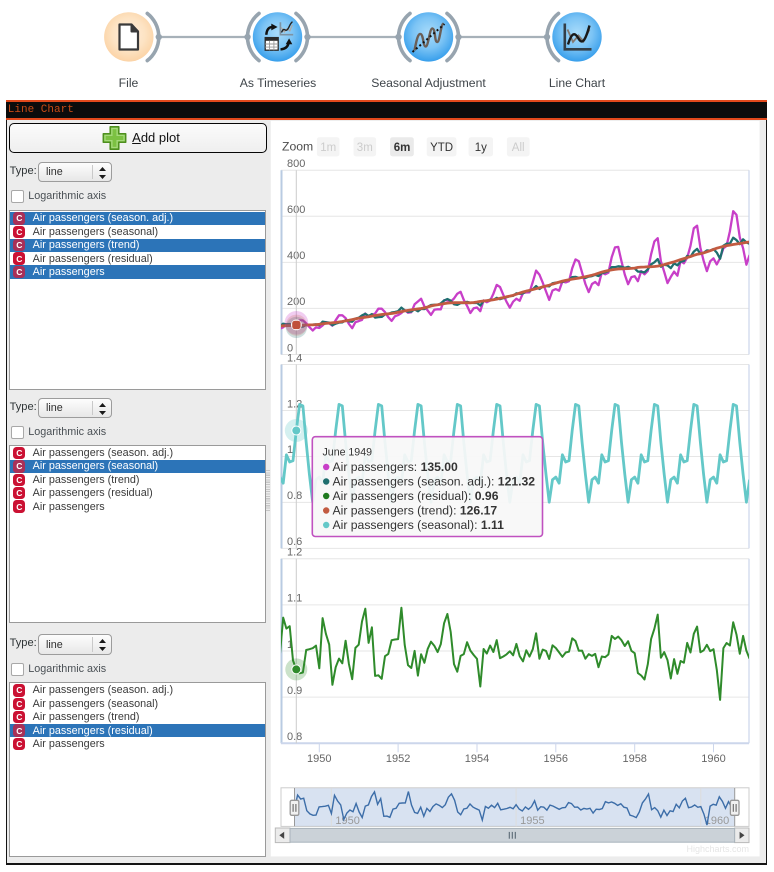  Describe the element at coordinates (577, 83) in the screenshot. I see `svg-text: Line Chart` at that location.